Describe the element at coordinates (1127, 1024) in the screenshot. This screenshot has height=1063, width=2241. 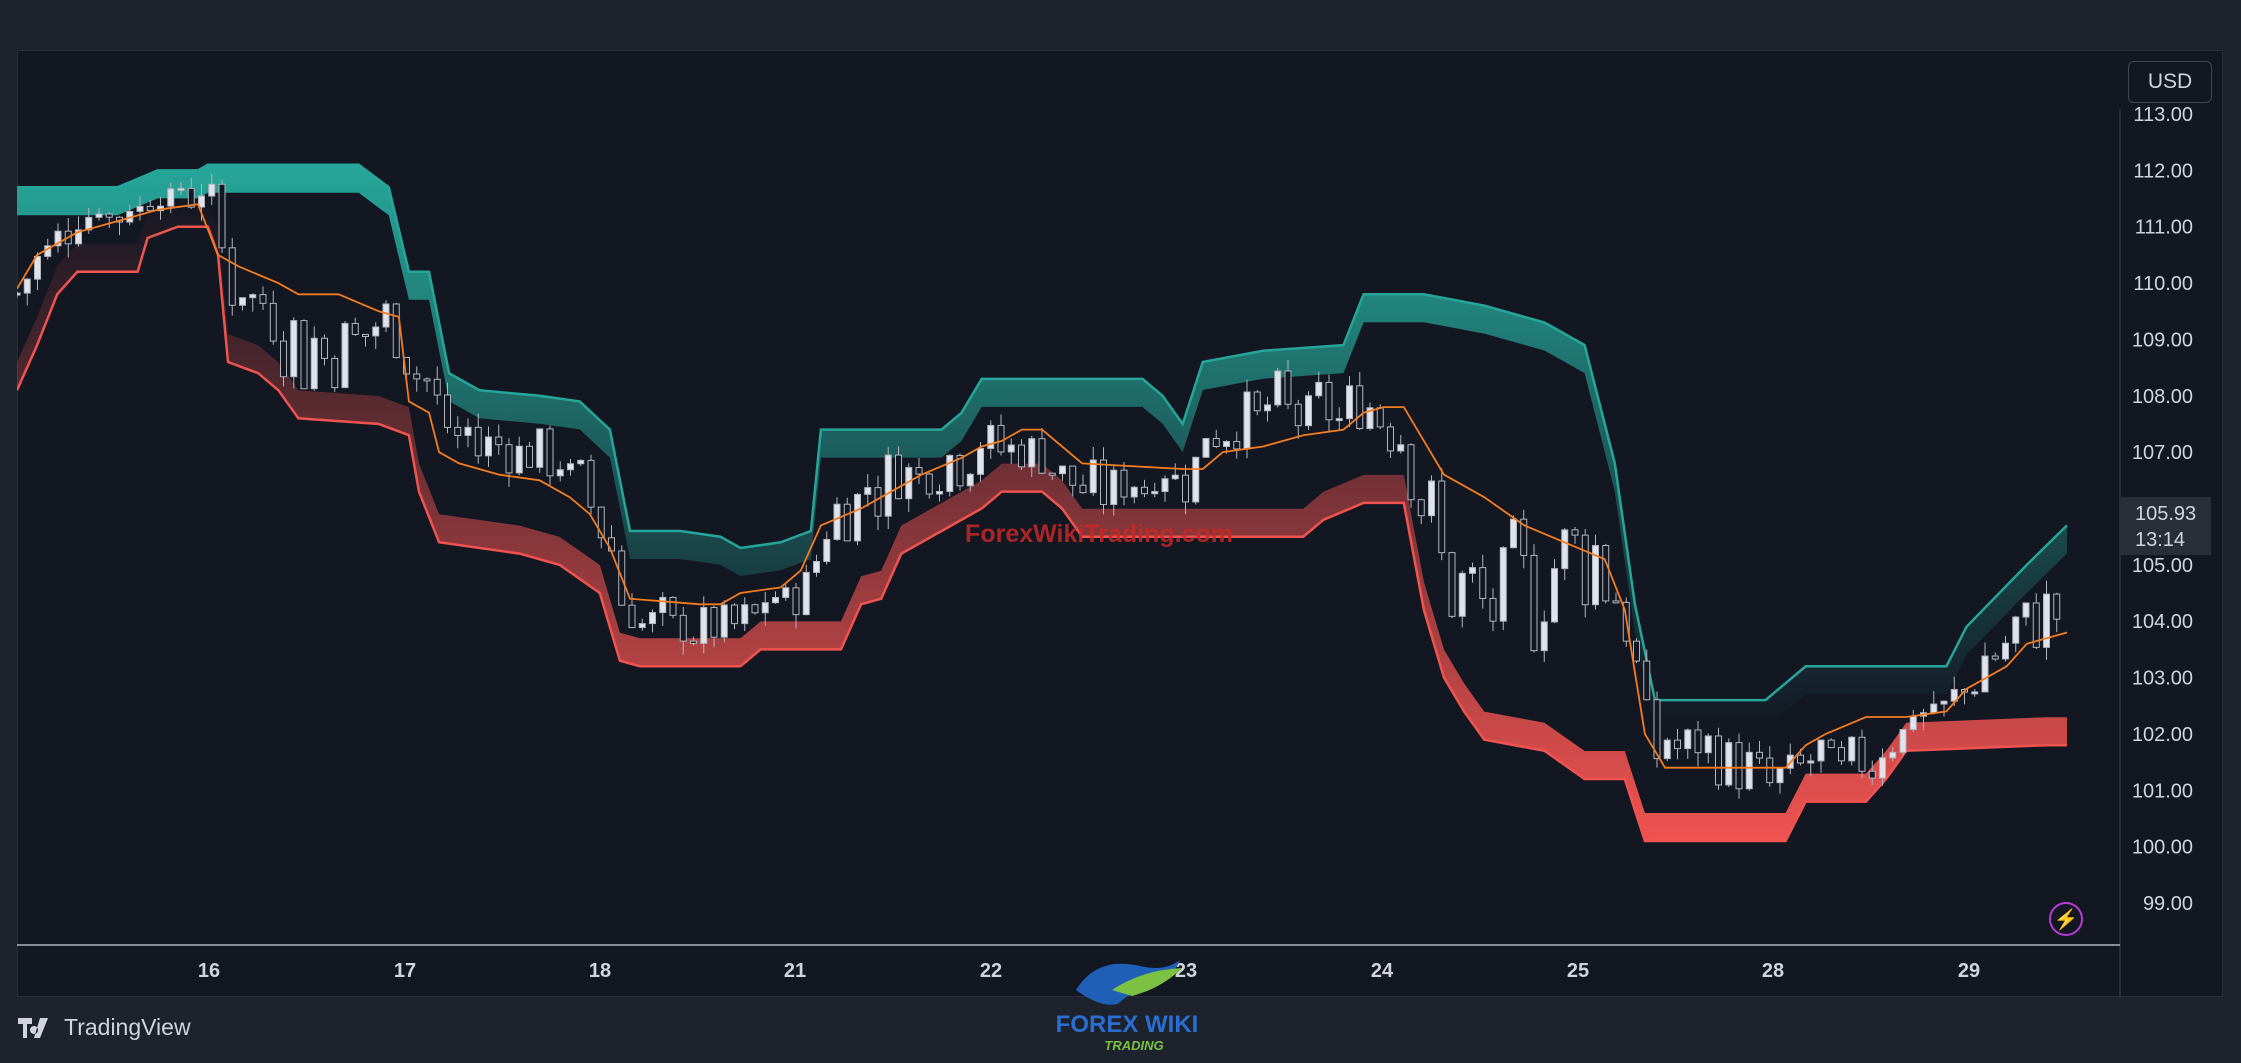
I see `forexwiki-logo-text: FOREX WIKI` at that location.